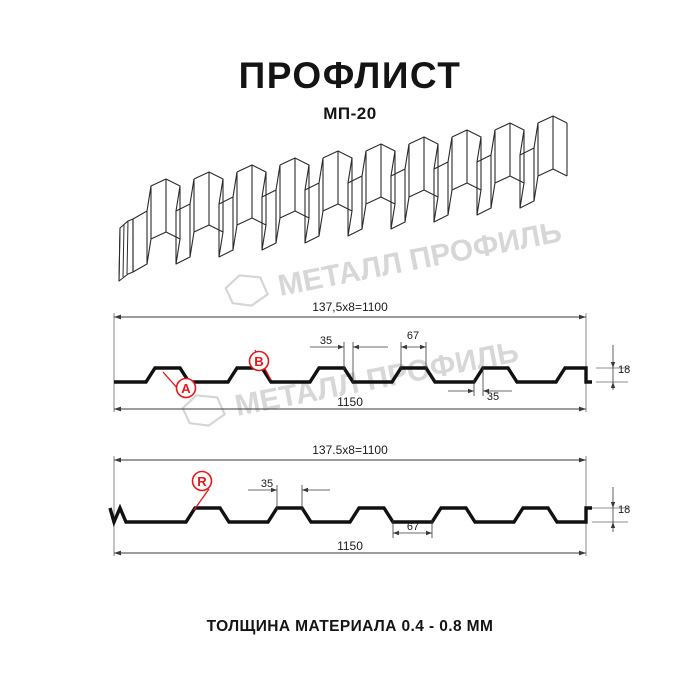  What do you see at coordinates (186, 388) in the screenshot?
I see `marker-a-label: A` at bounding box center [186, 388].